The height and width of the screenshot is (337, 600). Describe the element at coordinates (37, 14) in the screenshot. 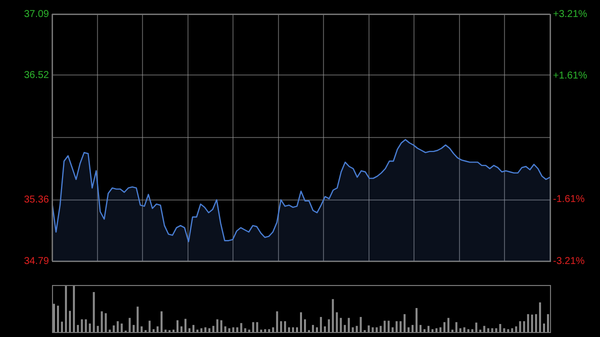

I see `y-tick-label: 37.09` at that location.